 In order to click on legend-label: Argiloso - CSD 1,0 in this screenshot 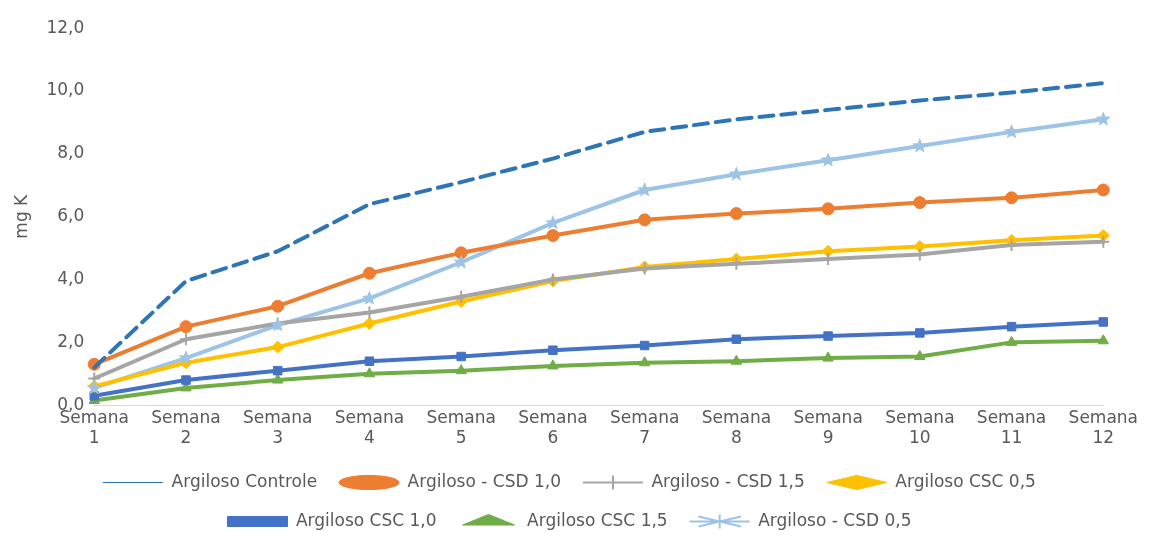, I will do `click(484, 480)`.